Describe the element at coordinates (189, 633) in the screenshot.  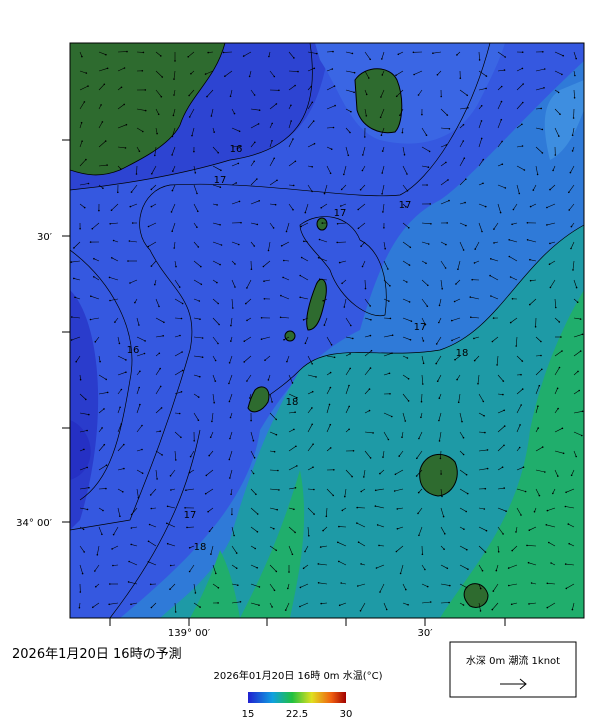
I see `lon-label: 139° 00′` at that location.